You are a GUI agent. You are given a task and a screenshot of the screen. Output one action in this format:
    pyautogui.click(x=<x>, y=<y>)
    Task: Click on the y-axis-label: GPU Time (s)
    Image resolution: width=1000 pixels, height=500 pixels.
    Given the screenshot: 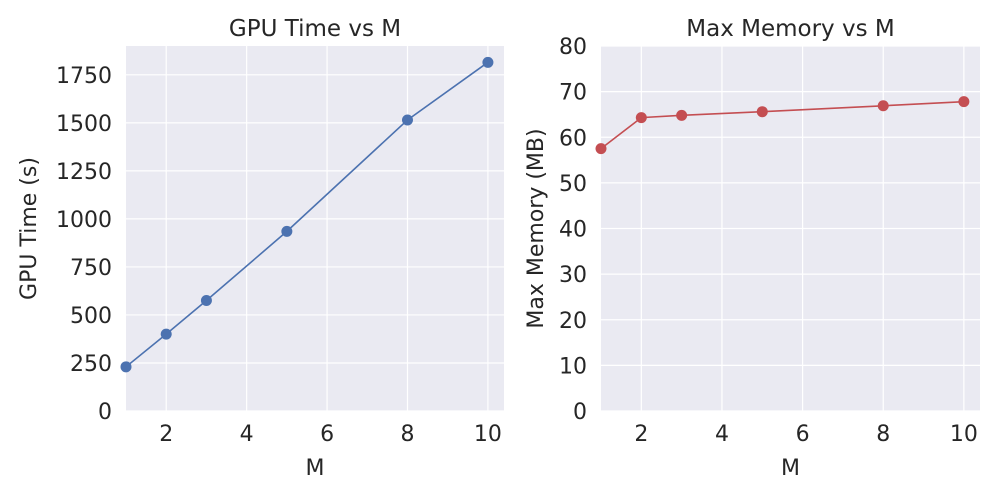 What is the action you would take?
    pyautogui.click(x=29, y=228)
    